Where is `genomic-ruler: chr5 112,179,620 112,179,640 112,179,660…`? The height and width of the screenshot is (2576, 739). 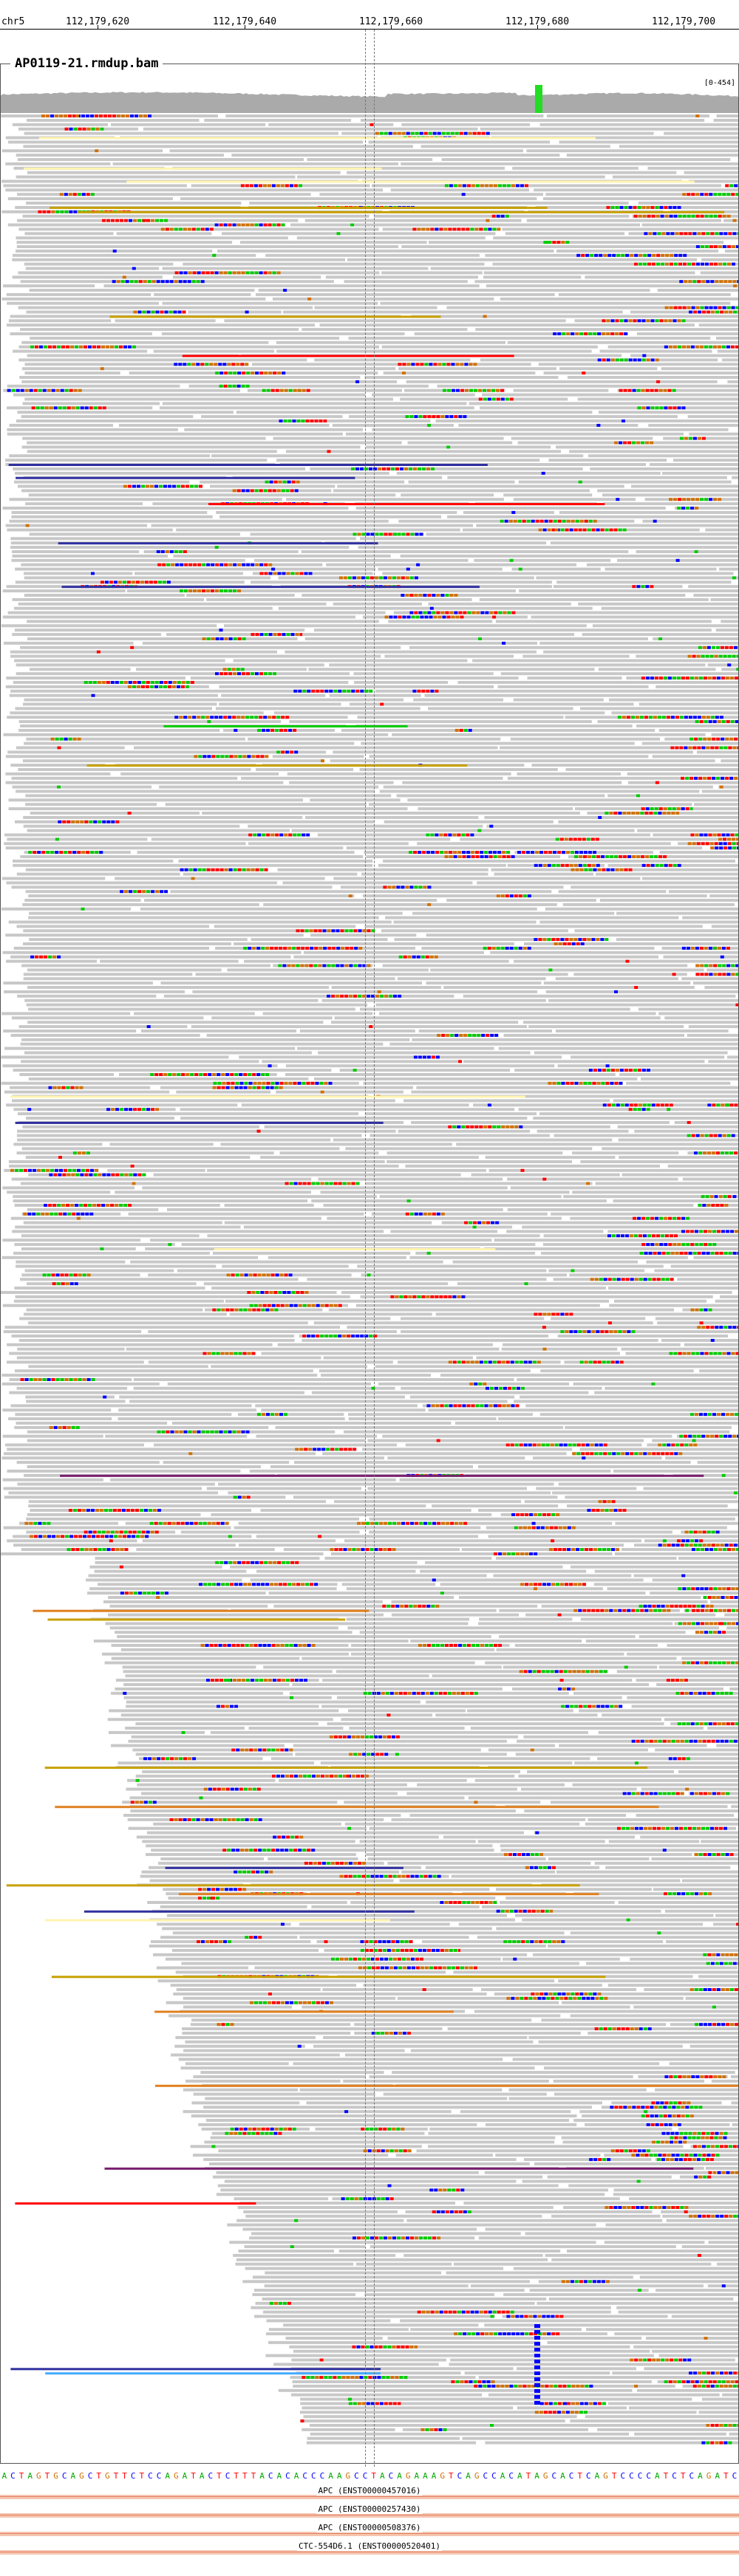
genomic-ruler: chr5 112,179,620 112,179,640 112,179,660… is located at coordinates (369, 15).